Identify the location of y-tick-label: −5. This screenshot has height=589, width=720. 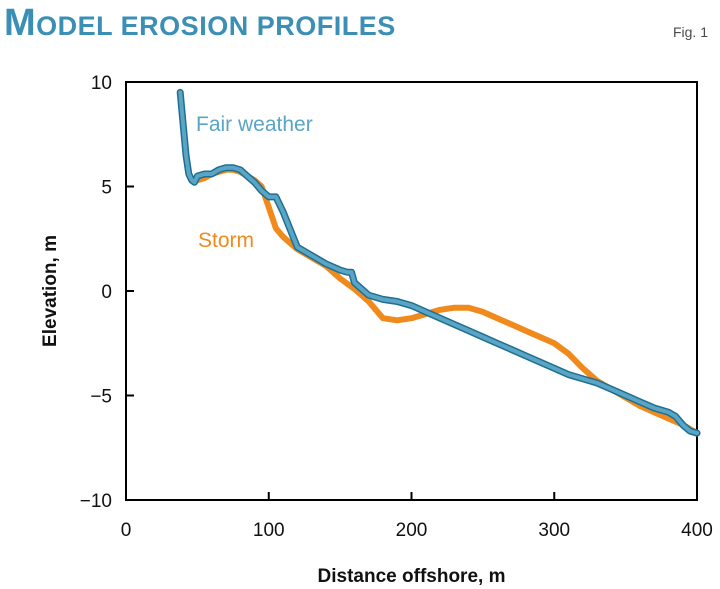
(101, 397).